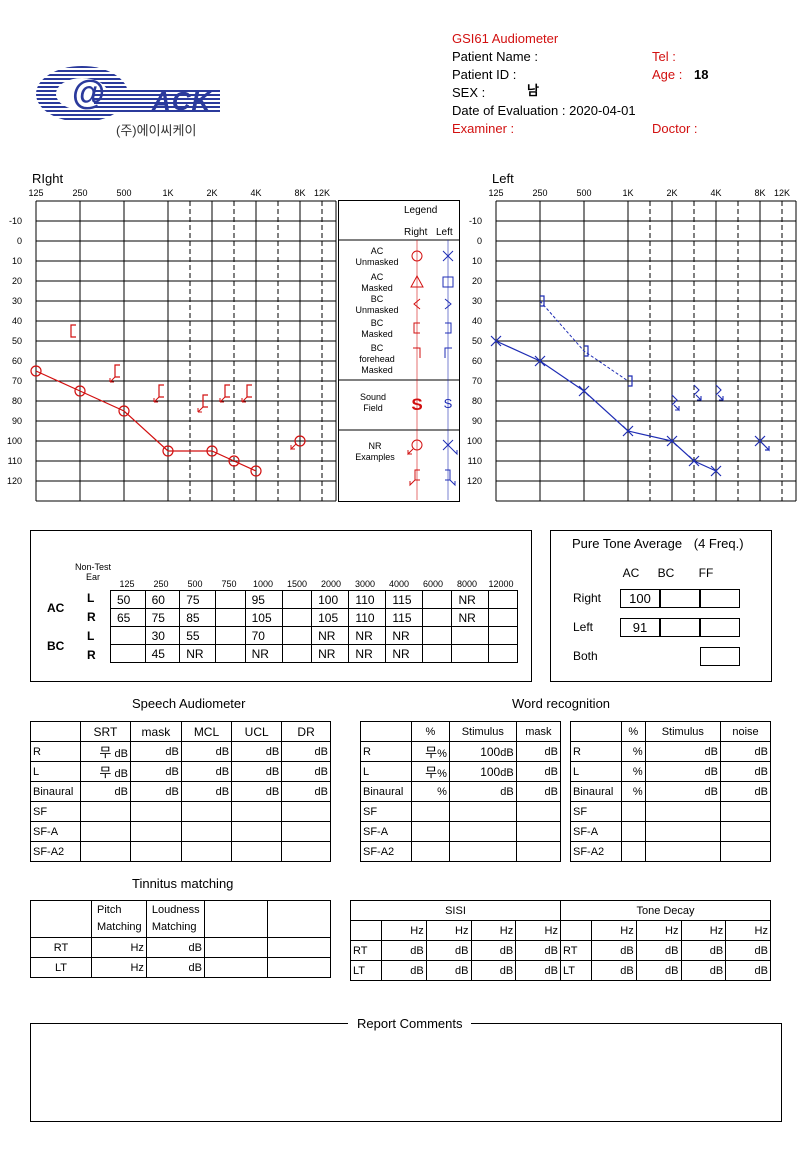 This screenshot has width=800, height=1150. What do you see at coordinates (461, 811) in the screenshot?
I see `table-row: SF` at bounding box center [461, 811].